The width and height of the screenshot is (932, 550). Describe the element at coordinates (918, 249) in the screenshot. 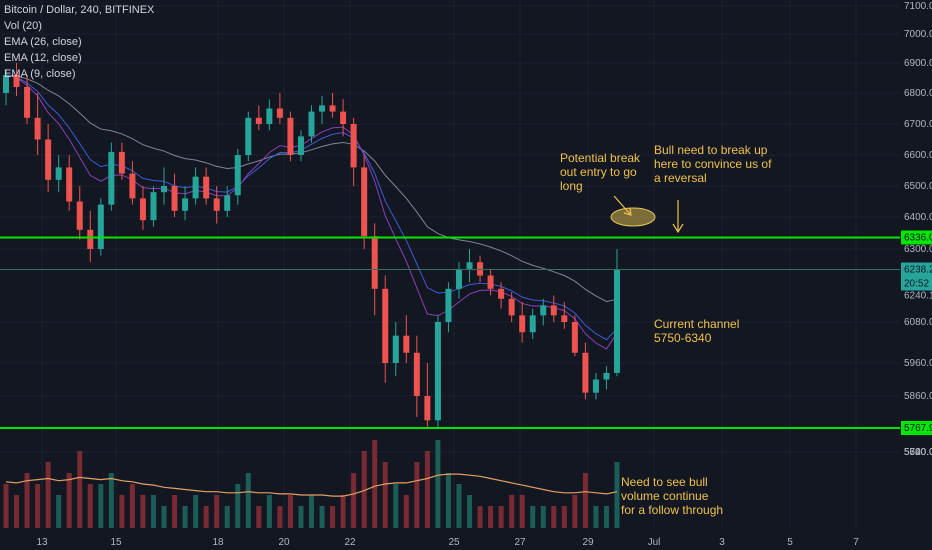

I see `price-tick: 6300.0` at that location.